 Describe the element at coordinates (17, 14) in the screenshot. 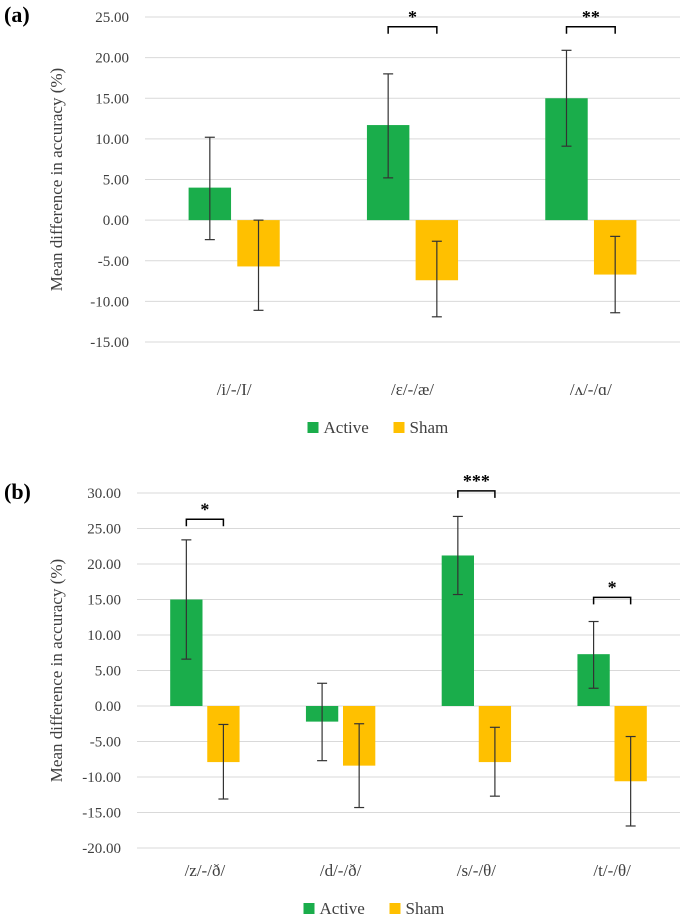

I see `panel-label: (a)` at that location.